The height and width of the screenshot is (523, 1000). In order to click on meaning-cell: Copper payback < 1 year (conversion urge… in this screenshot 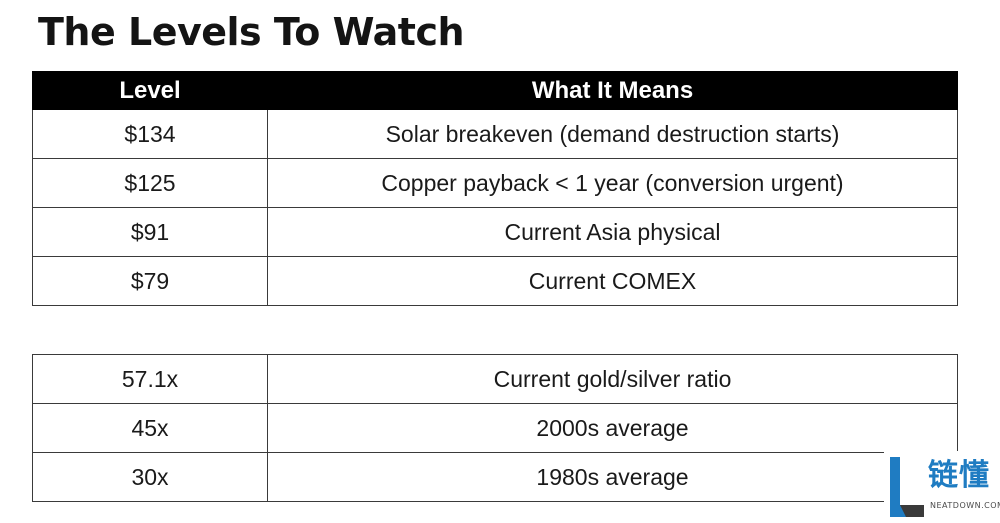, I will do `click(612, 183)`.